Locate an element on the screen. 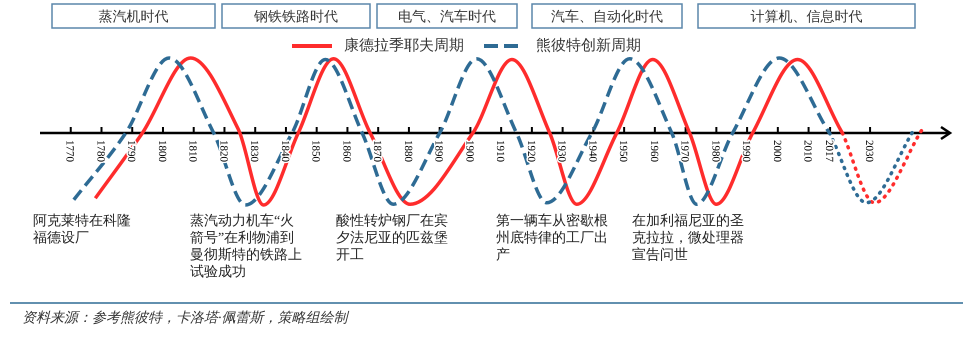  x-tick-label: 1930 is located at coordinates (562, 151).